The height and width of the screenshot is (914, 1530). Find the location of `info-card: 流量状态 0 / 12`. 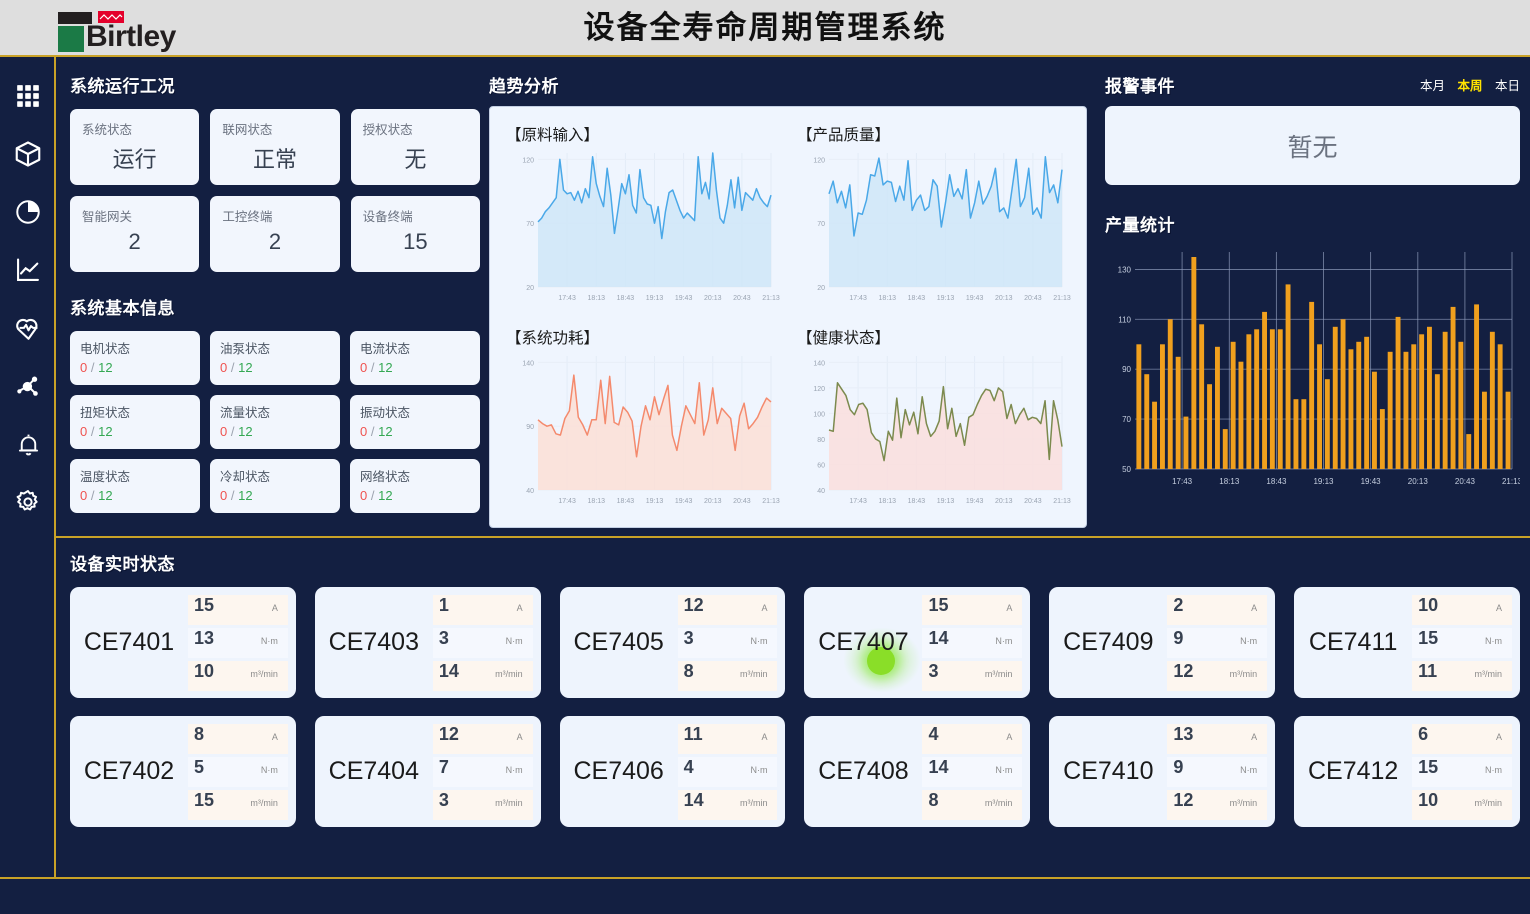

info-card: 流量状态 0 / 12 is located at coordinates (275, 422).